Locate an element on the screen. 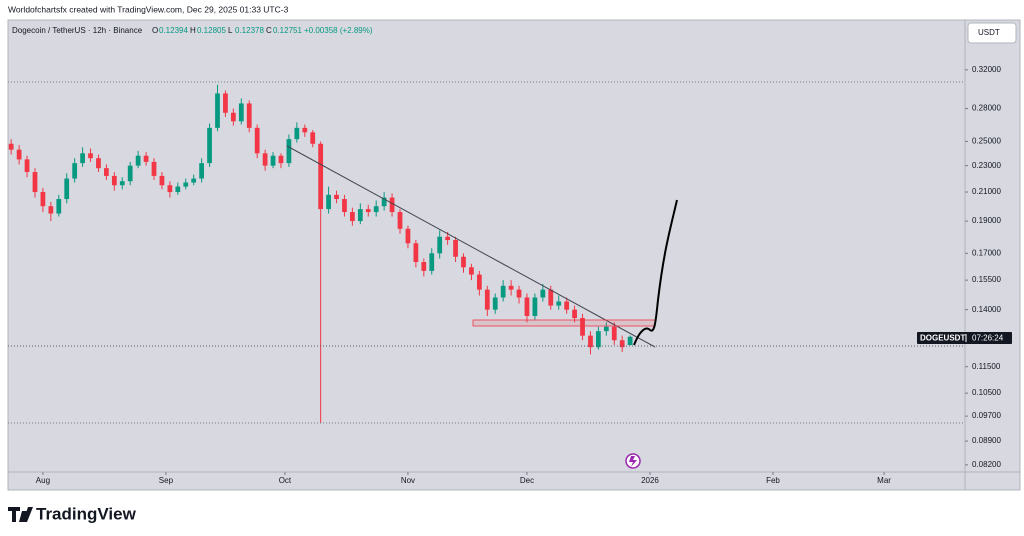  y-tick-label: 0.10500 is located at coordinates (986, 392).